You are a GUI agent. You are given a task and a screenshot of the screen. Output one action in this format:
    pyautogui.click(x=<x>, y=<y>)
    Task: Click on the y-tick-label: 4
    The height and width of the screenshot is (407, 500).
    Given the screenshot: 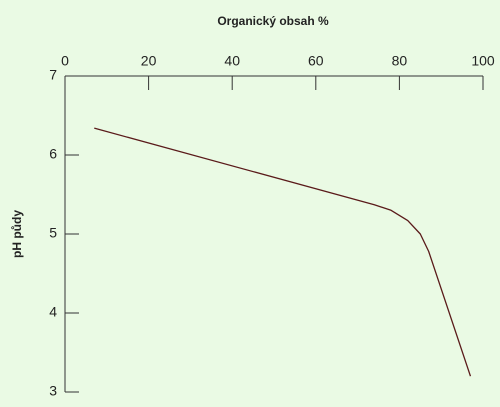 What is the action you would take?
    pyautogui.click(x=53, y=312)
    